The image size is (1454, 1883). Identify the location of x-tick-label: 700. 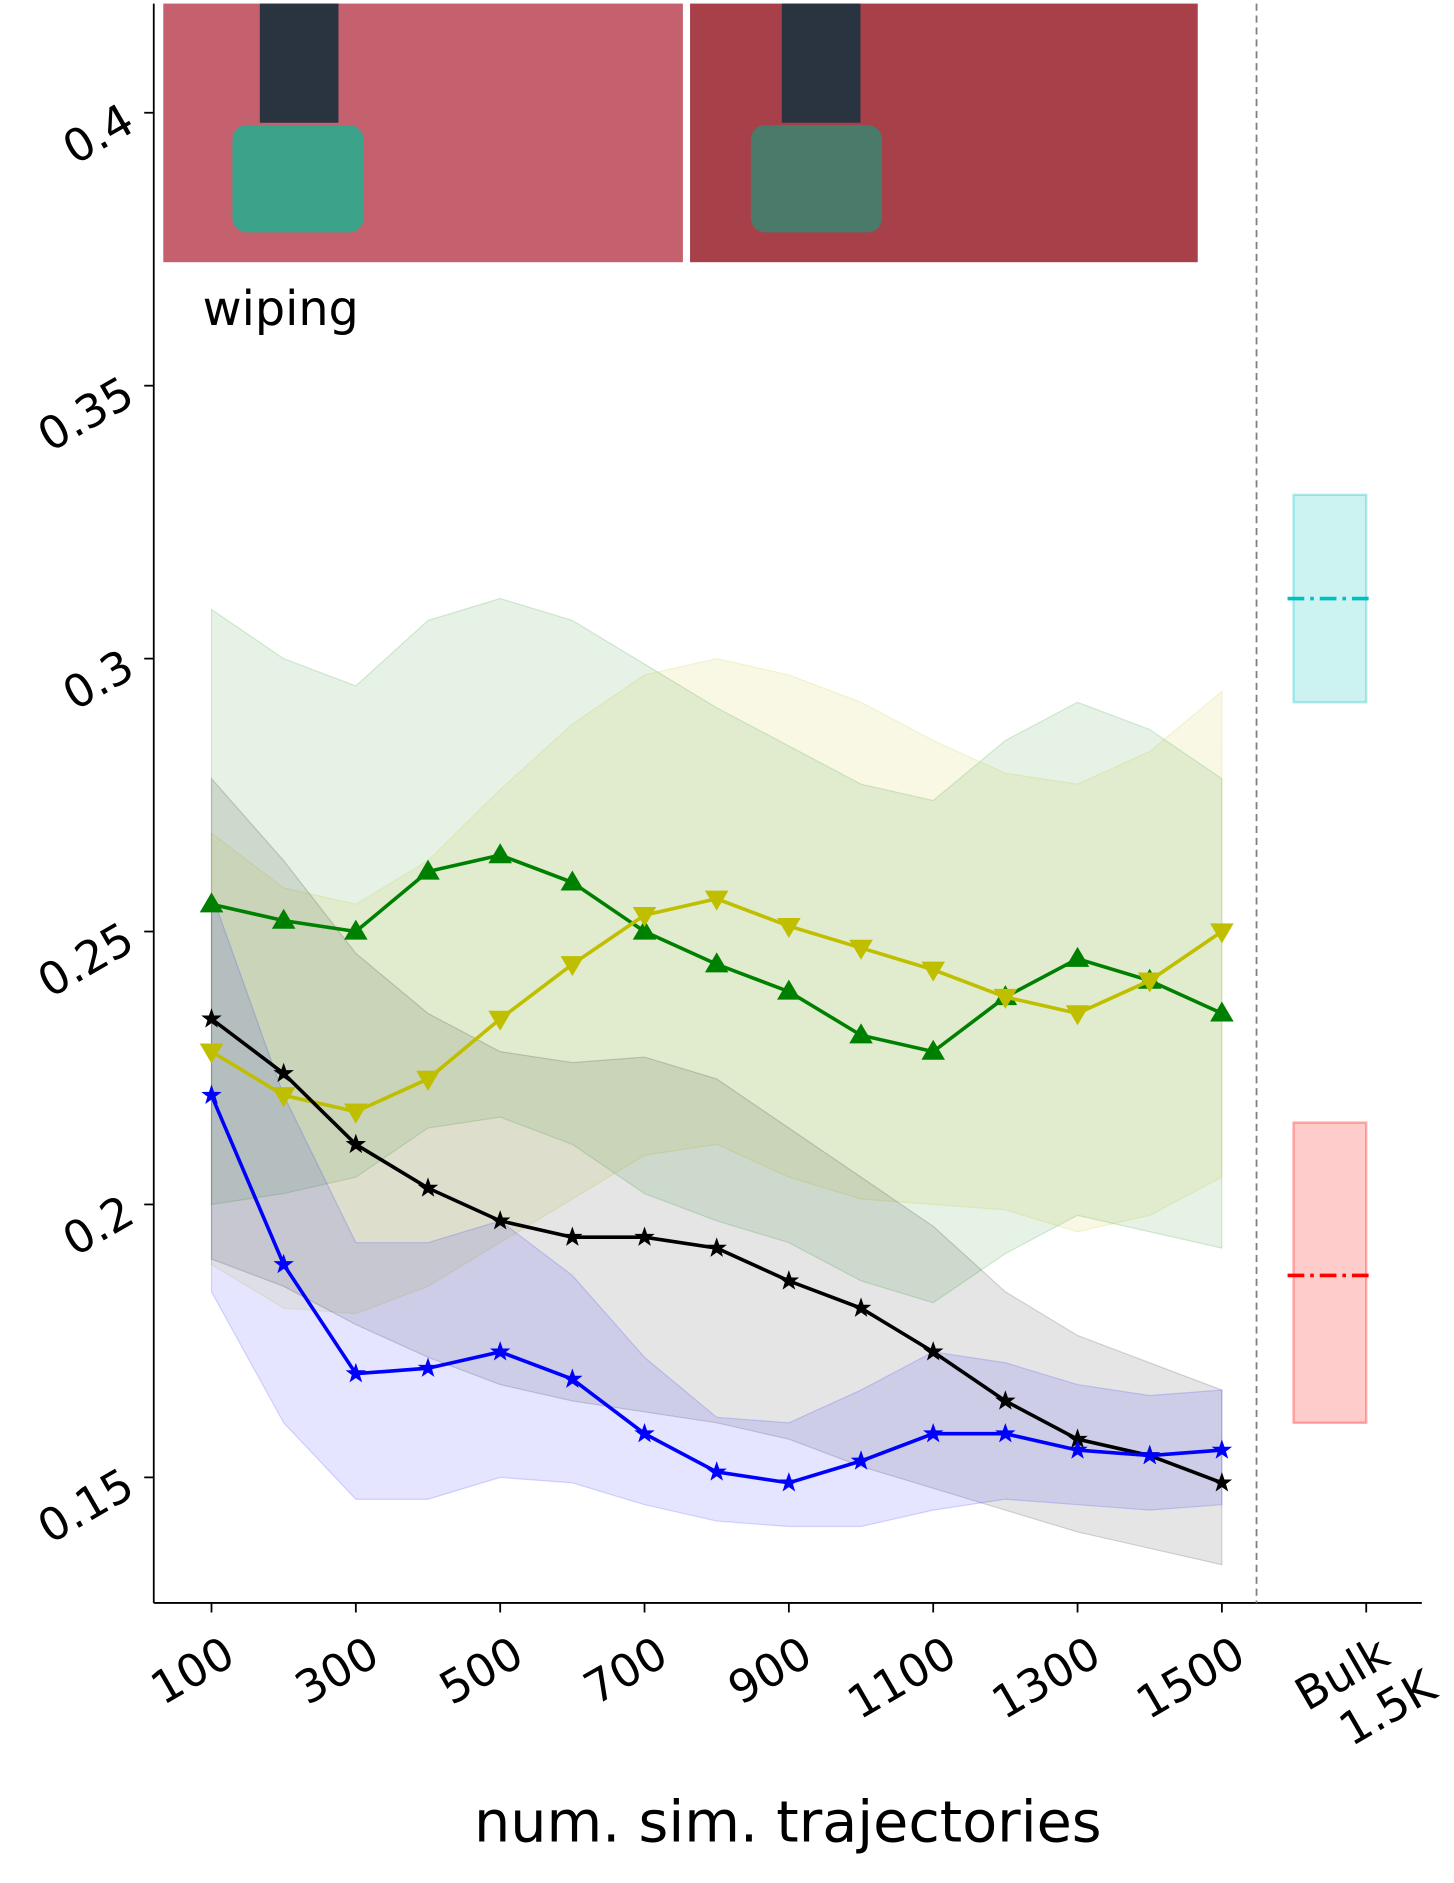
(625, 1670).